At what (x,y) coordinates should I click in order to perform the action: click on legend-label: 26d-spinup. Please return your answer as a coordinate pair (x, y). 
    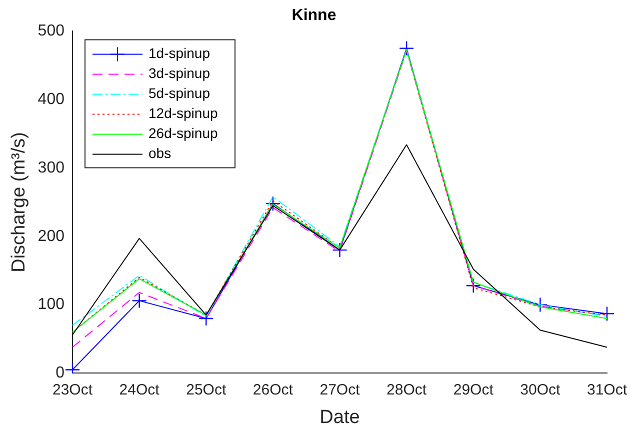
    Looking at the image, I should click on (183, 133).